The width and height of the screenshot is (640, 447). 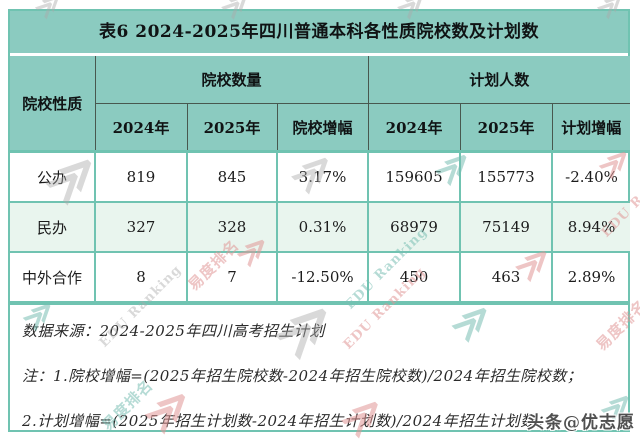 What do you see at coordinates (414, 127) in the screenshot?
I see `header-plans-2024: 2024年` at bounding box center [414, 127].